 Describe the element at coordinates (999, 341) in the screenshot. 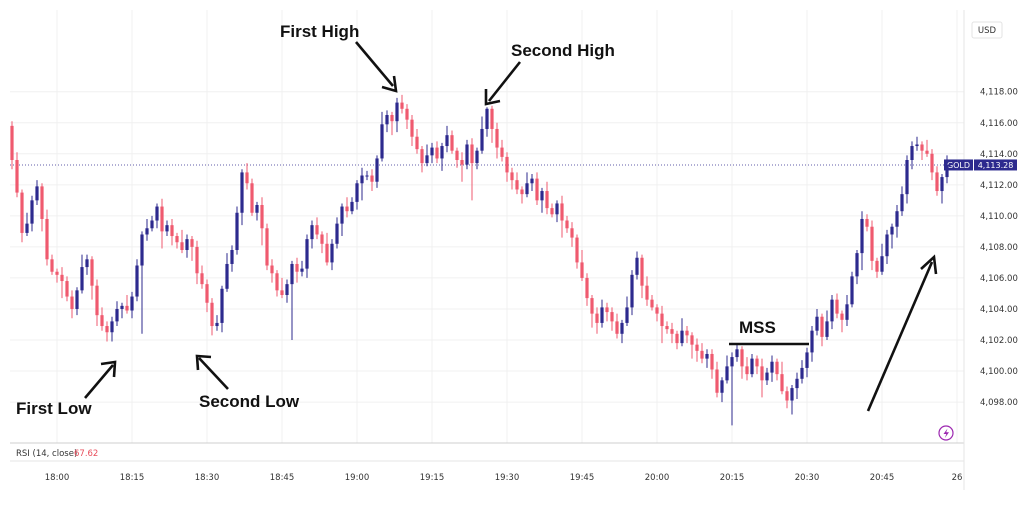

I see `y-tick-label: 4,102.00` at that location.